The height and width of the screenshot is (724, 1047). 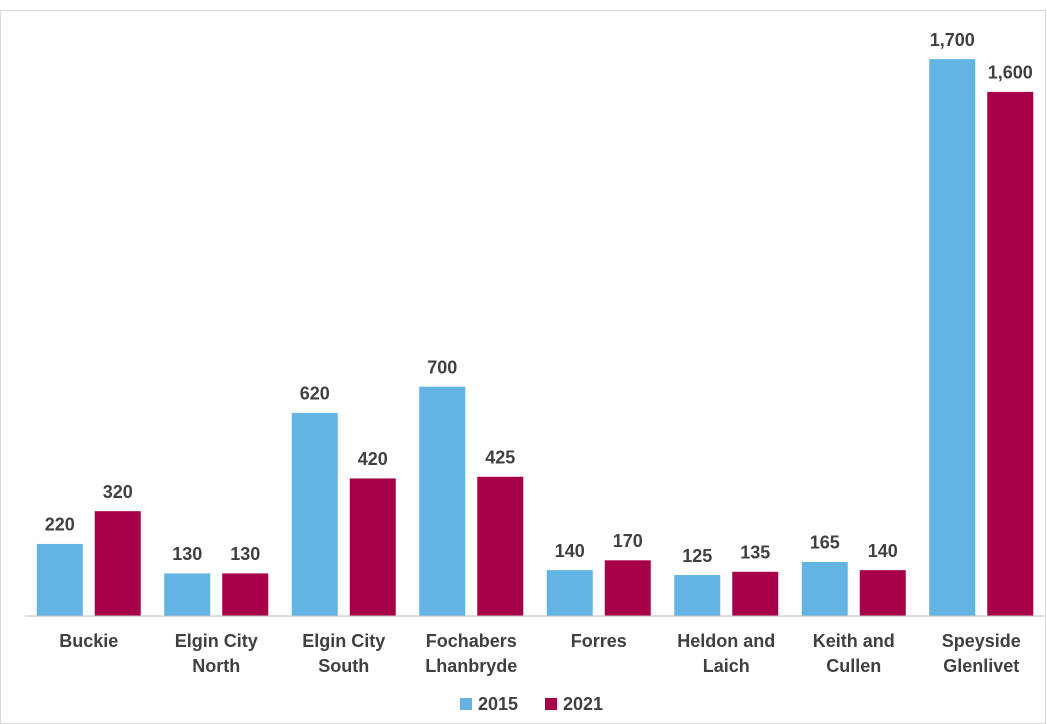 I want to click on x-tick-label-line: Lhanbryde, so click(x=471, y=666).